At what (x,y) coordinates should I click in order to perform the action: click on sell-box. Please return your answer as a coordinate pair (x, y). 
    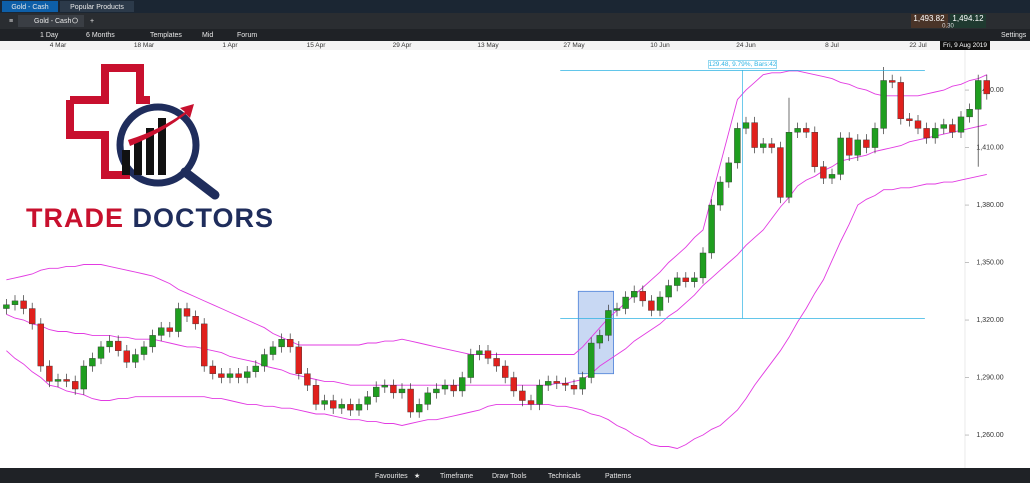
    Looking at the image, I should click on (929, 21).